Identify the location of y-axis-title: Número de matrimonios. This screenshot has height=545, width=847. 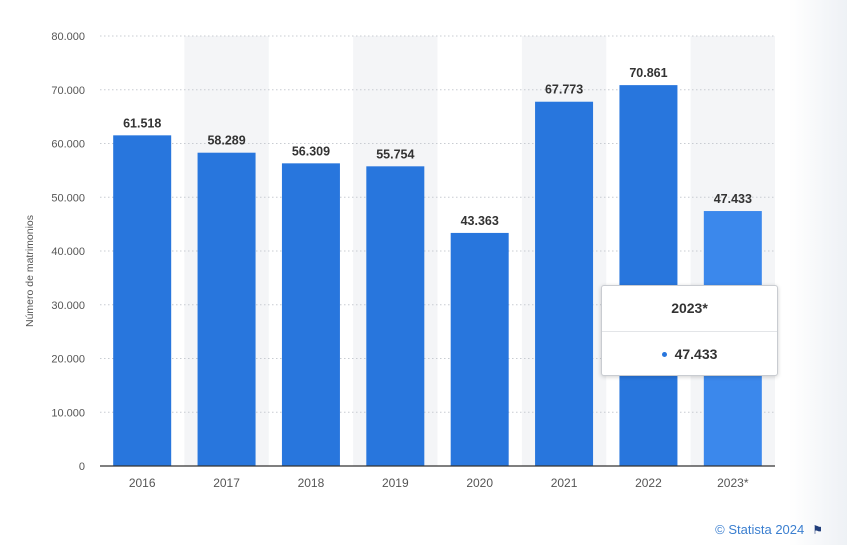
(30, 271).